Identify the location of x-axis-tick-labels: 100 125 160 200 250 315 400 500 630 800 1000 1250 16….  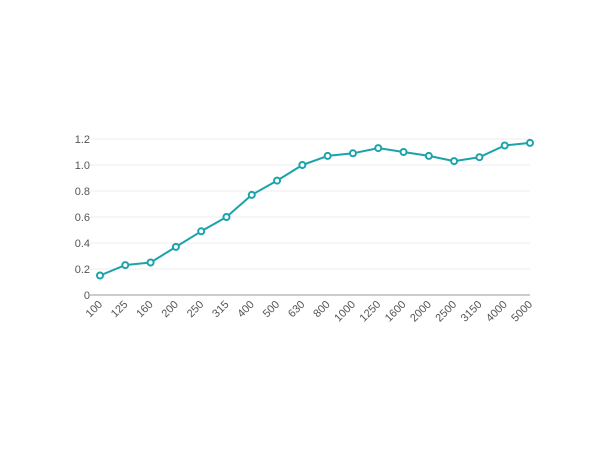
(309, 312).